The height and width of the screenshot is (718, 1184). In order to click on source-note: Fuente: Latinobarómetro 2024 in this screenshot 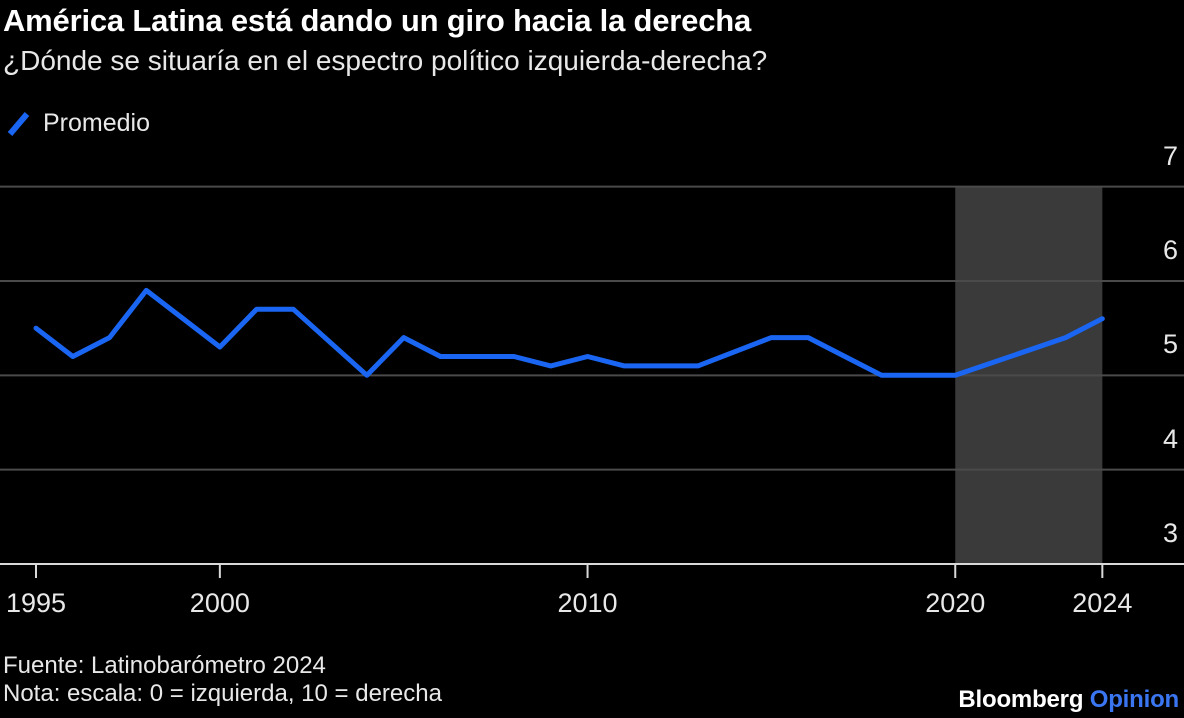, I will do `click(164, 665)`.